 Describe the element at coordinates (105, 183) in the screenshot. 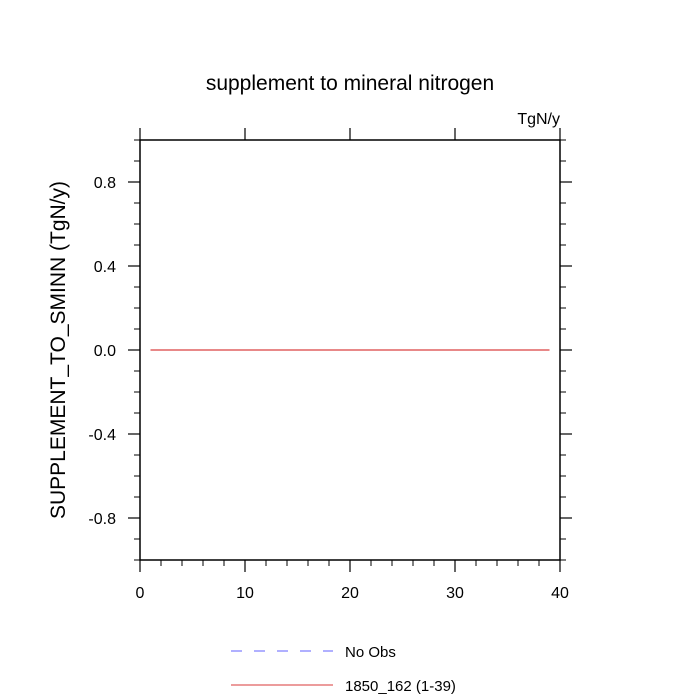

I see `y-tick-label: 0.8` at that location.